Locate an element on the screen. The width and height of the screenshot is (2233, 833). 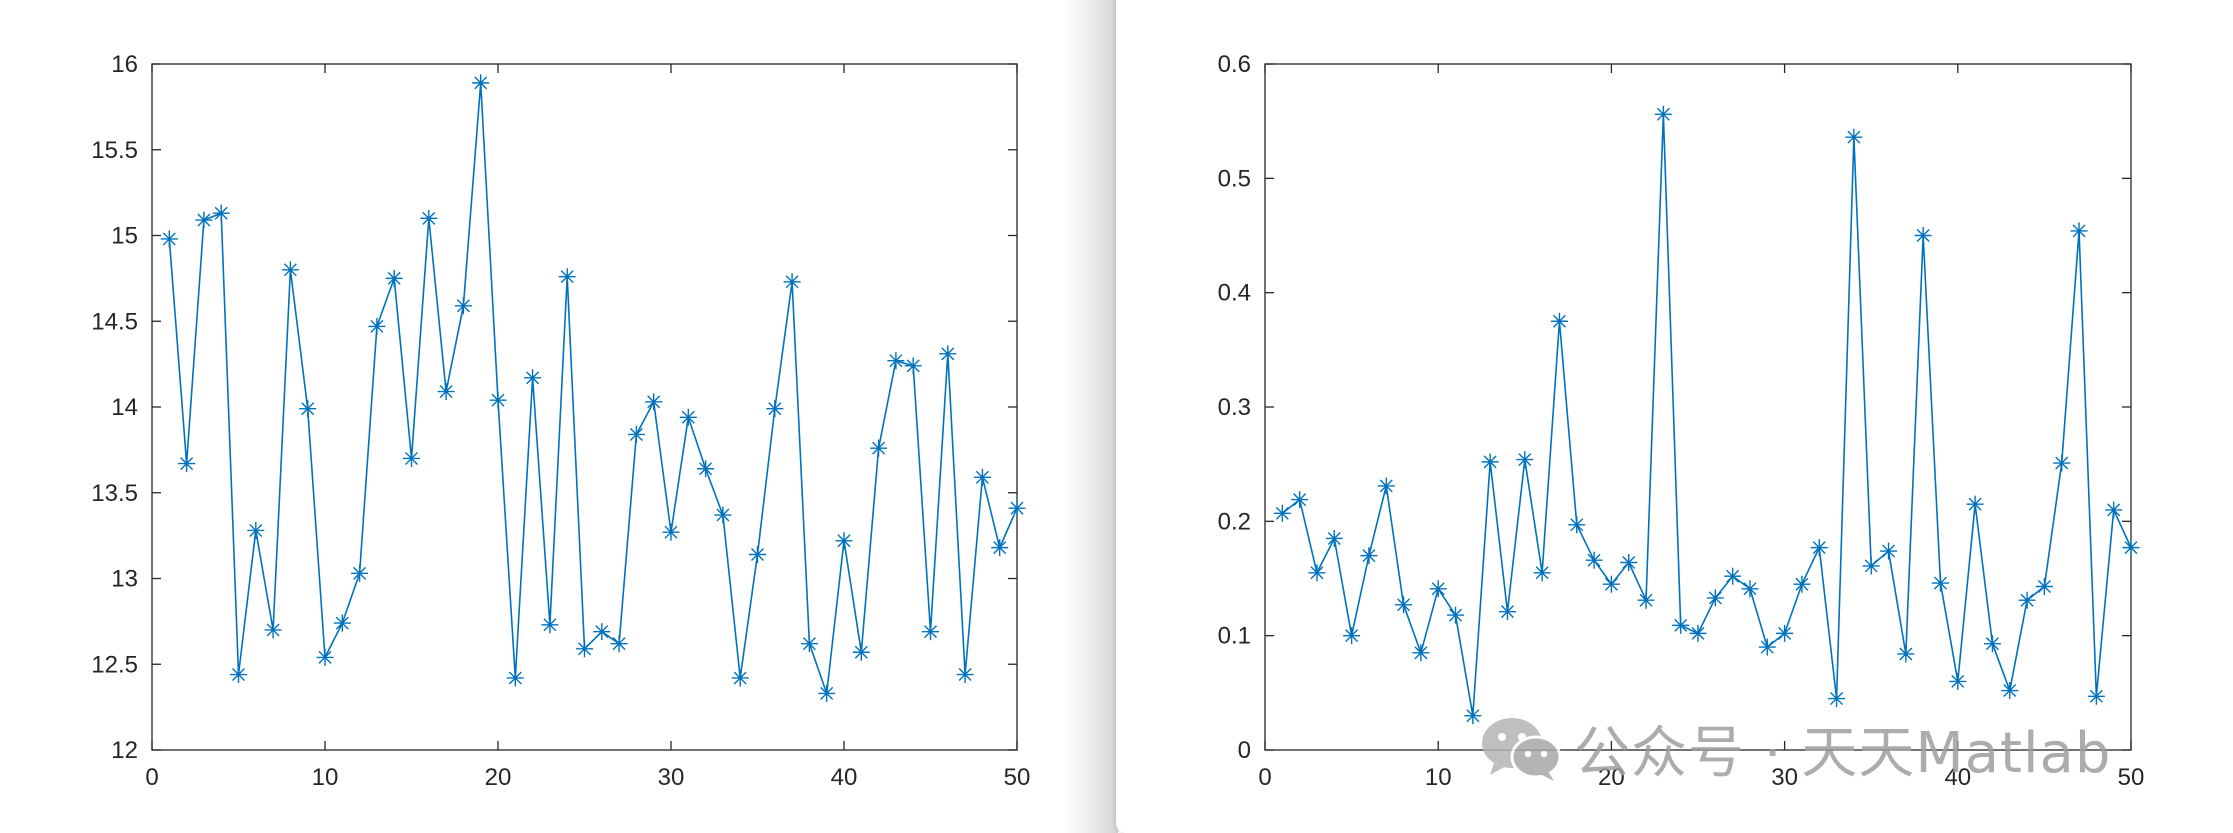
x-tick-label: 30 is located at coordinates (671, 777).